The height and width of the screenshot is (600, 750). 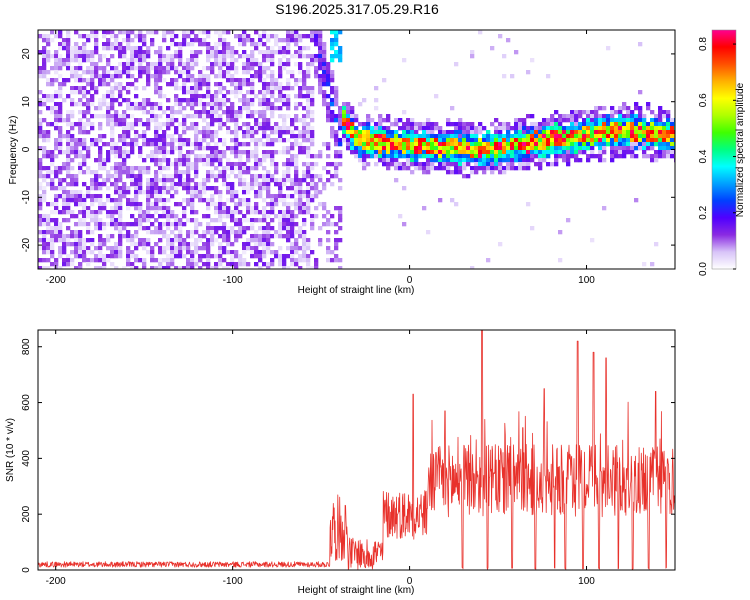 I want to click on chart-title: S196.2025.317.05.29.R16, so click(x=357, y=9).